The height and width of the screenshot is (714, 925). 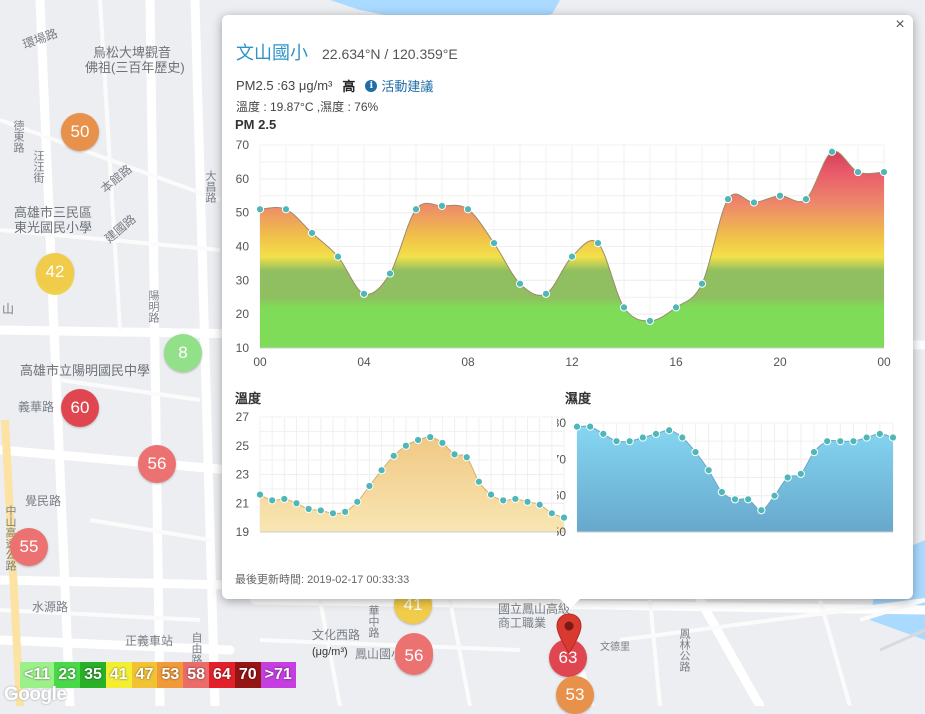 What do you see at coordinates (568, 658) in the screenshot?
I see `aqi-marker: 63` at bounding box center [568, 658].